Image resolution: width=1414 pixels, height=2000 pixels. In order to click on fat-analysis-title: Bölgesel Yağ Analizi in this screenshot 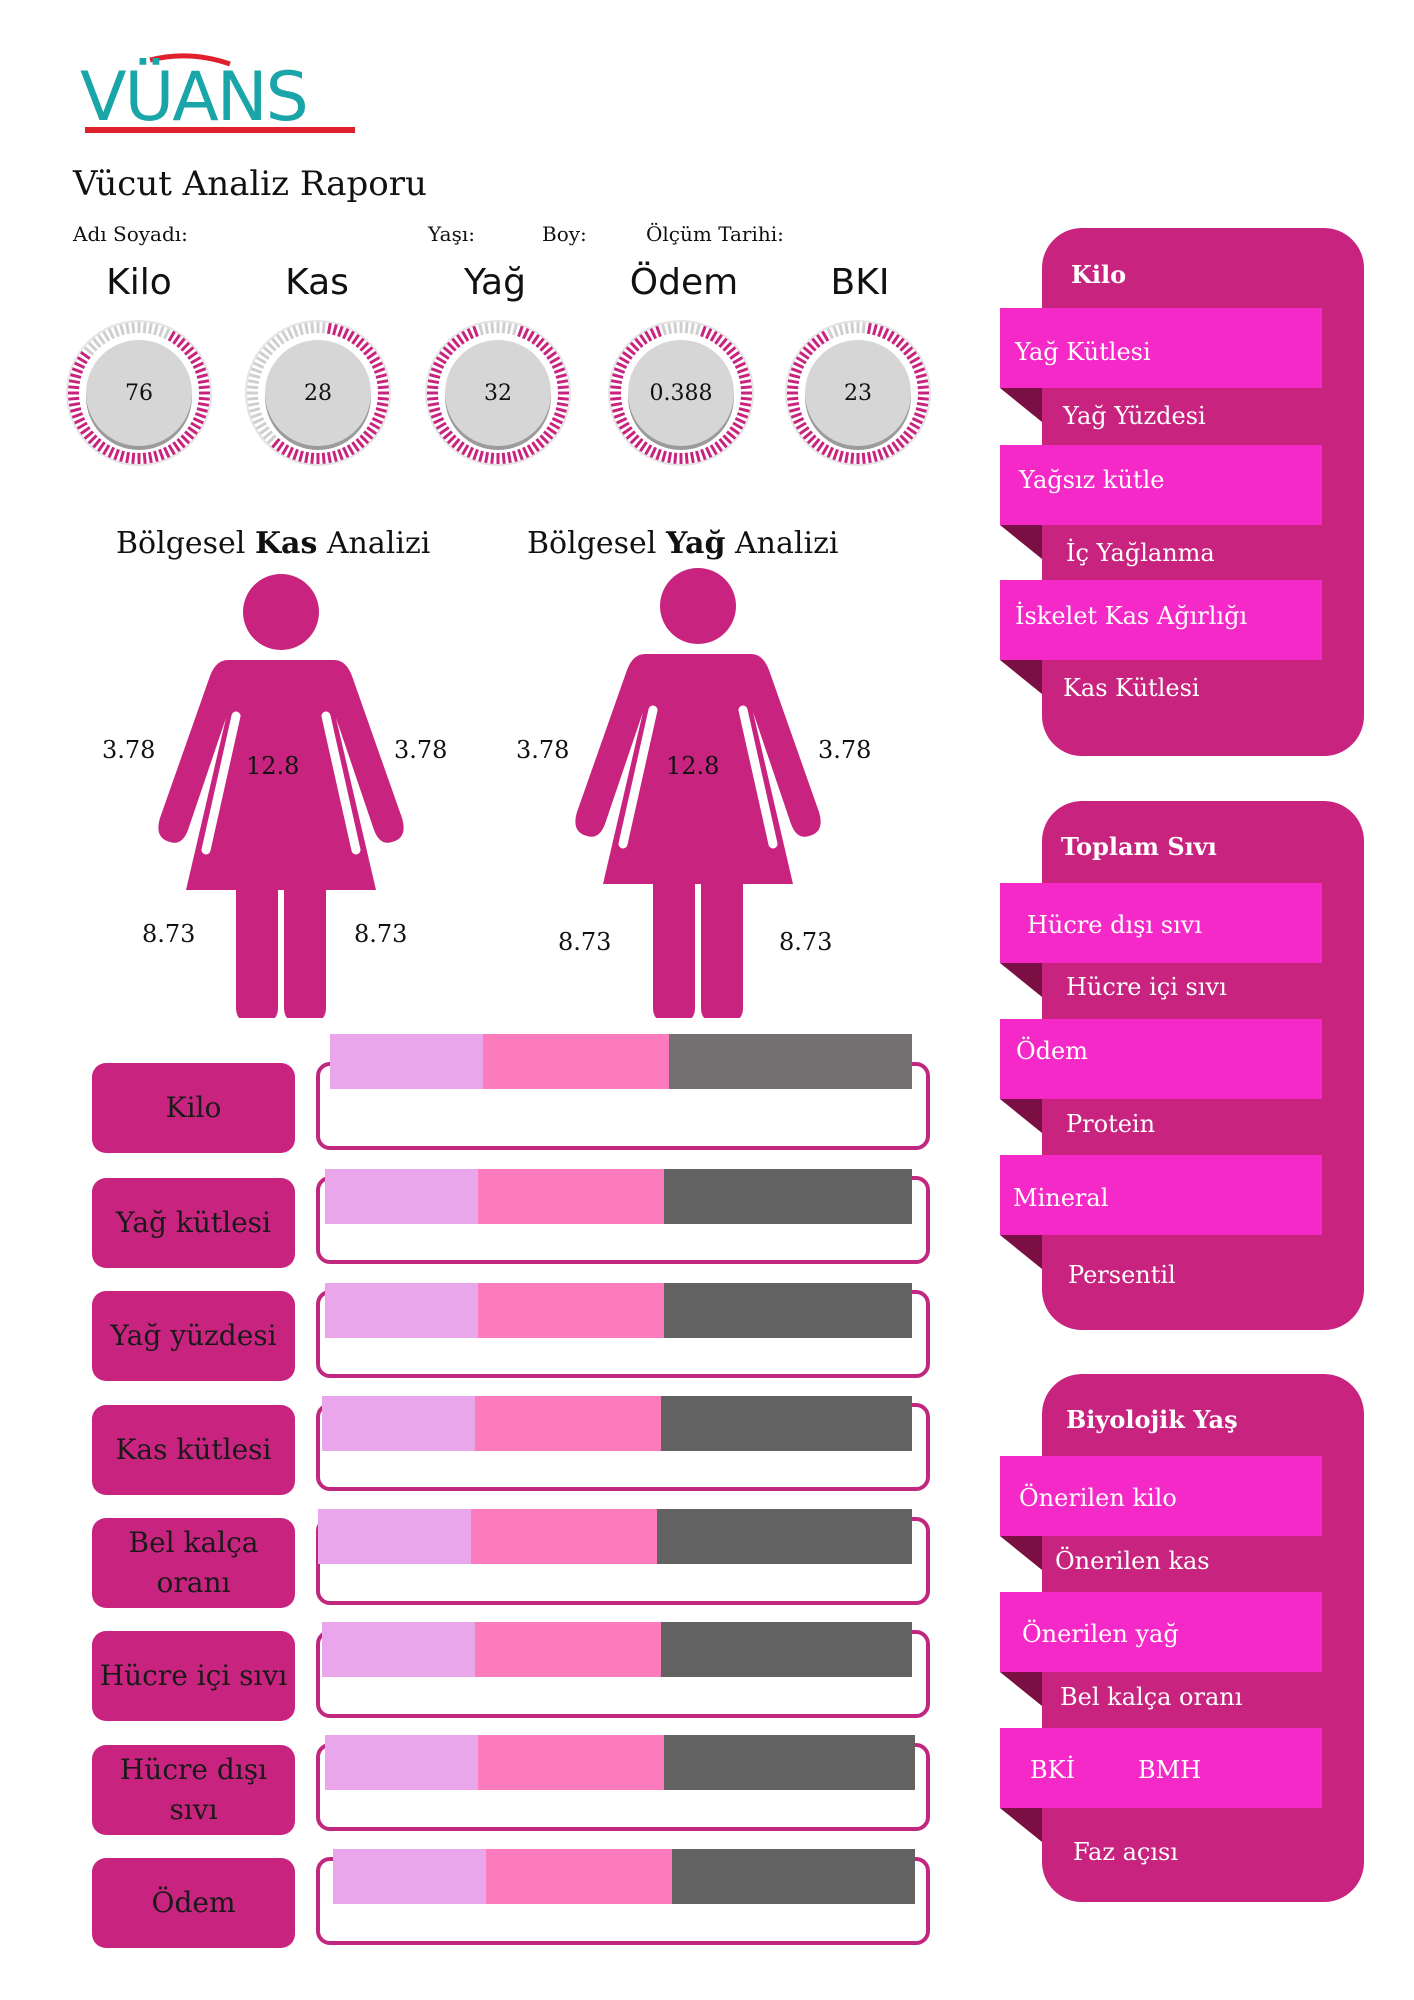, I will do `click(683, 543)`.